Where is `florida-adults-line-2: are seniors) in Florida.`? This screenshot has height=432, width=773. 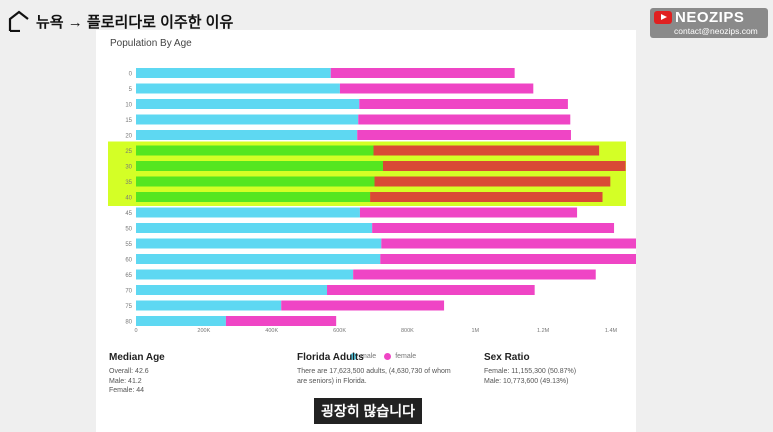 florida-adults-line-2: are seniors) in Florida. is located at coordinates (332, 381).